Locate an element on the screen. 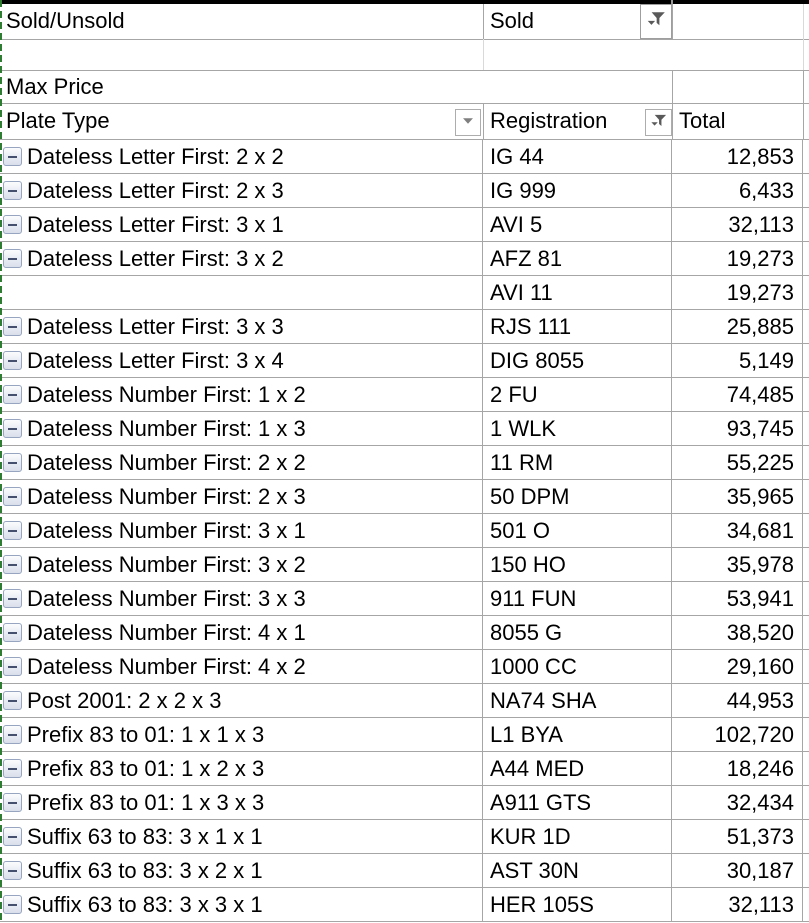 The width and height of the screenshot is (809, 923). registration-cell: IG 44 is located at coordinates (577, 156).